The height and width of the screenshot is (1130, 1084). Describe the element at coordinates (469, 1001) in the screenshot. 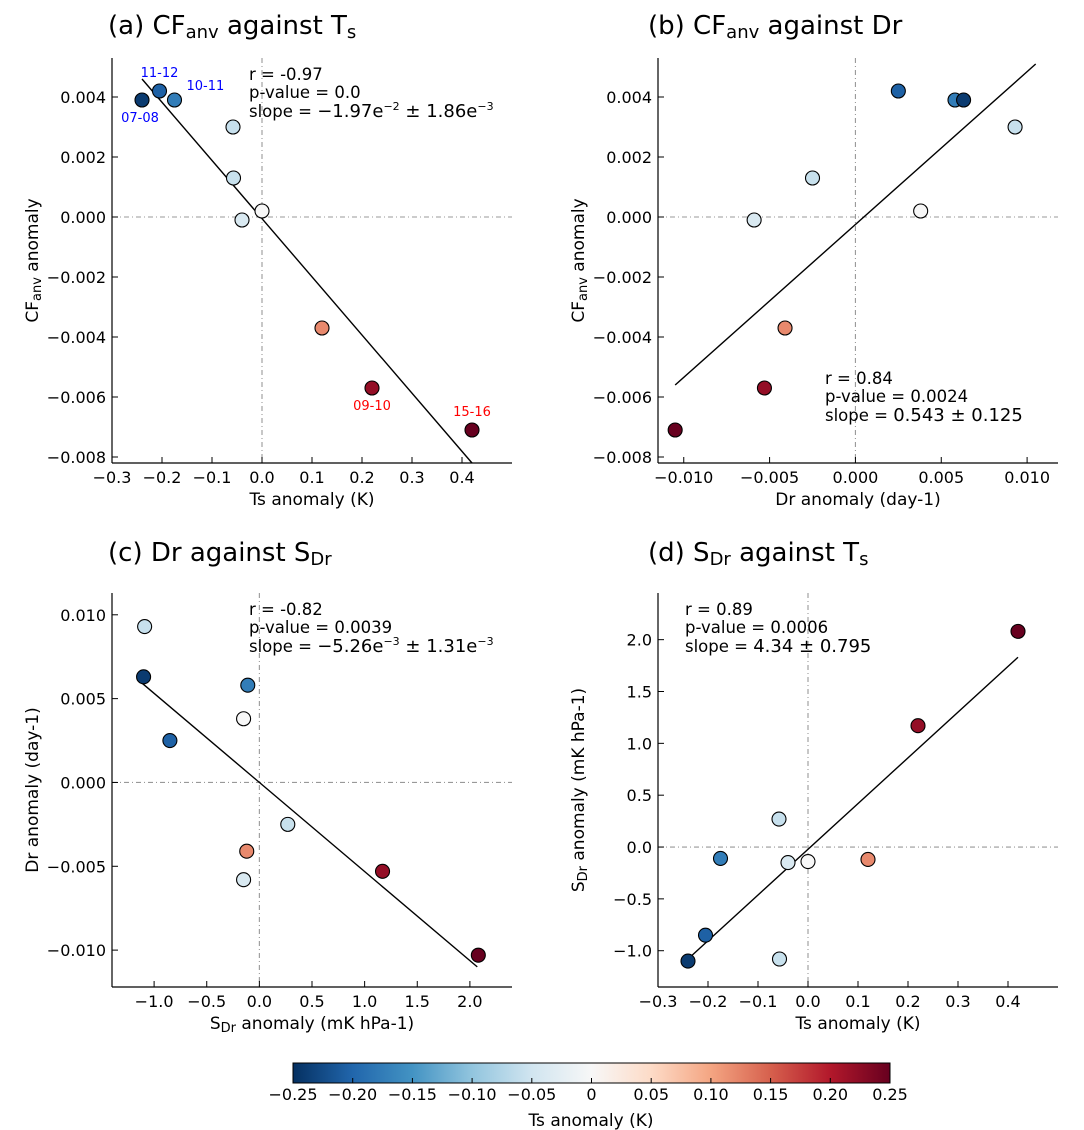

I see `x-tick-label: 2.0` at that location.